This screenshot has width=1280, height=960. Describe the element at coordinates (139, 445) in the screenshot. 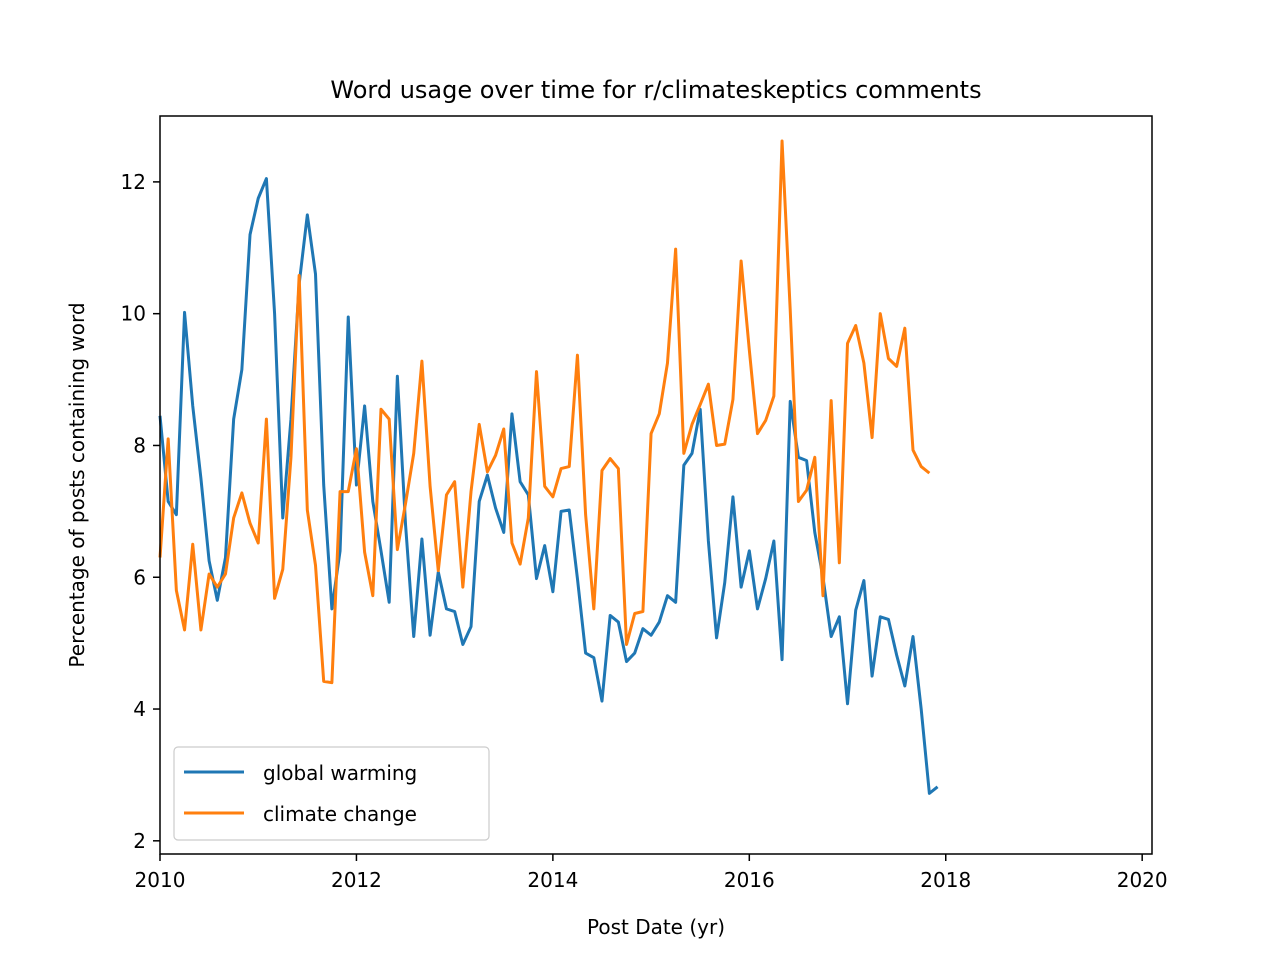

I see `y-tick-label: 8` at that location.